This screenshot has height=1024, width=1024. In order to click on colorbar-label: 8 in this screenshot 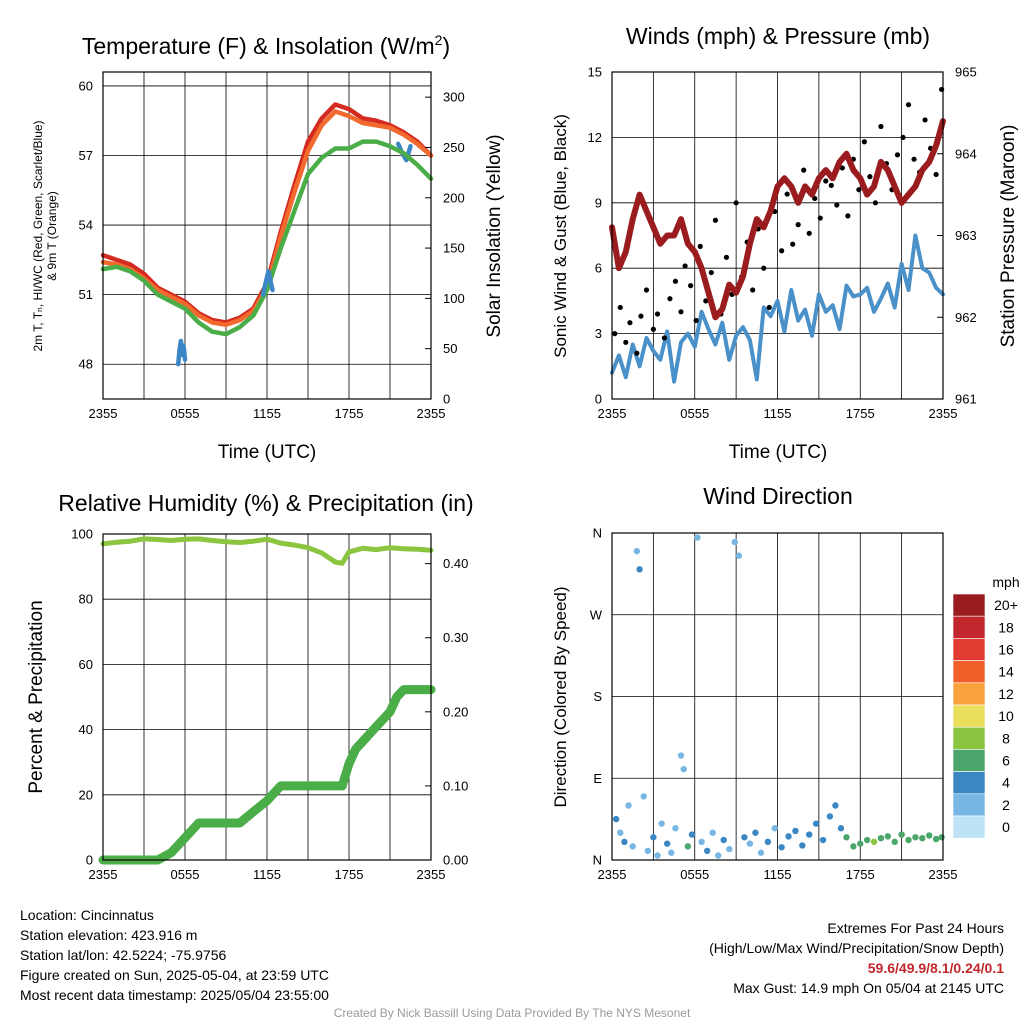, I will do `click(1006, 738)`.